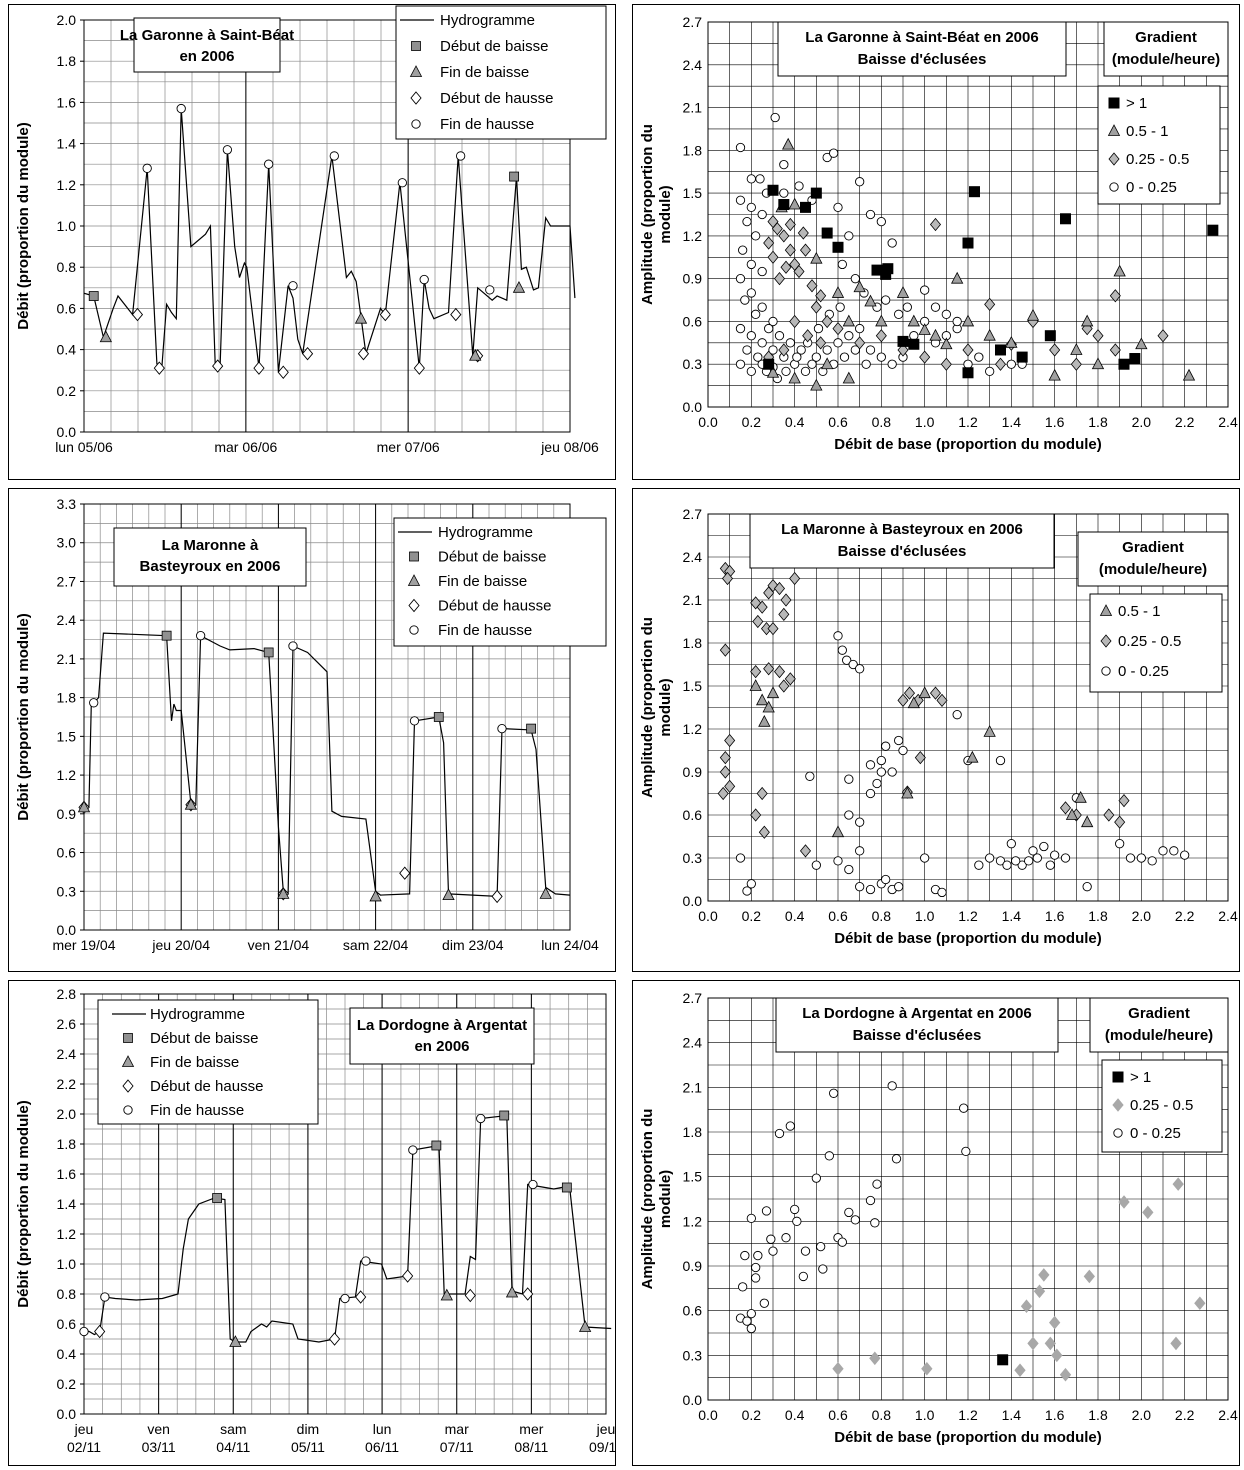 This screenshot has height=1470, width=1244. Describe the element at coordinates (531, 1447) in the screenshot. I see `x-tick-label: 08/11` at that location.